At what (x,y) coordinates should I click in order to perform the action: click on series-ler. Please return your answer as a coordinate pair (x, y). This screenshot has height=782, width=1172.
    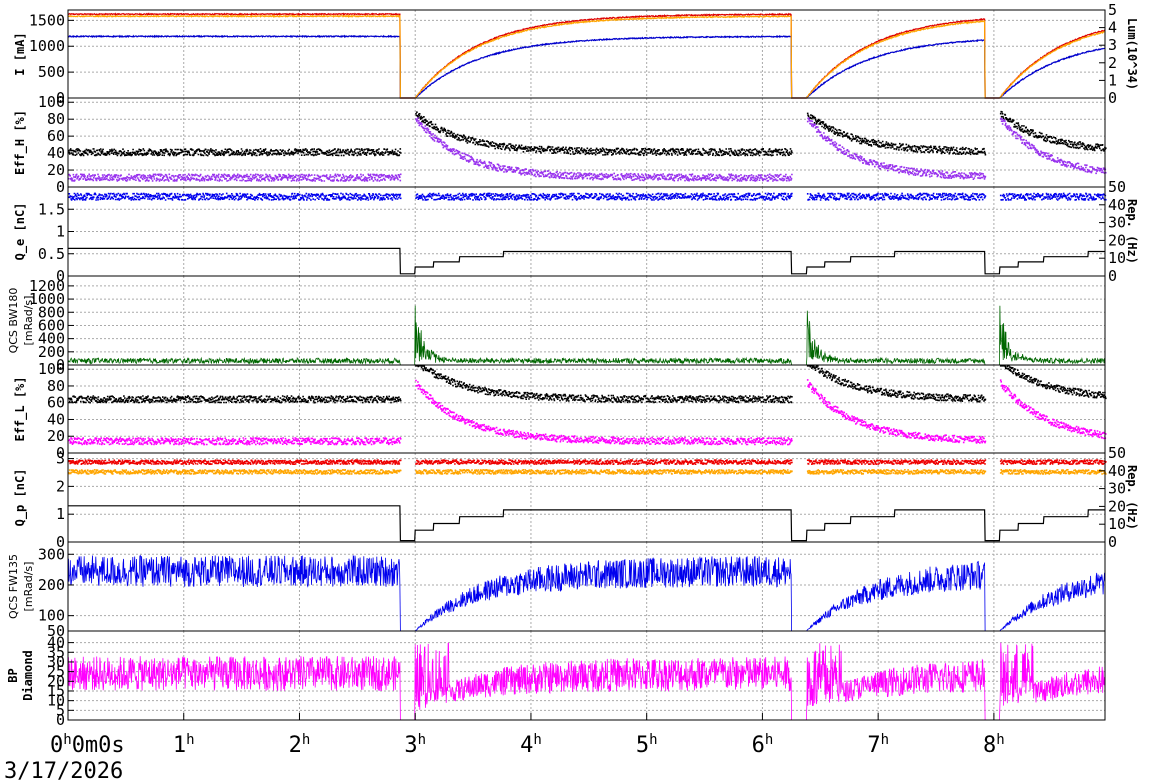
    Looking at the image, I should click on (586, 55).